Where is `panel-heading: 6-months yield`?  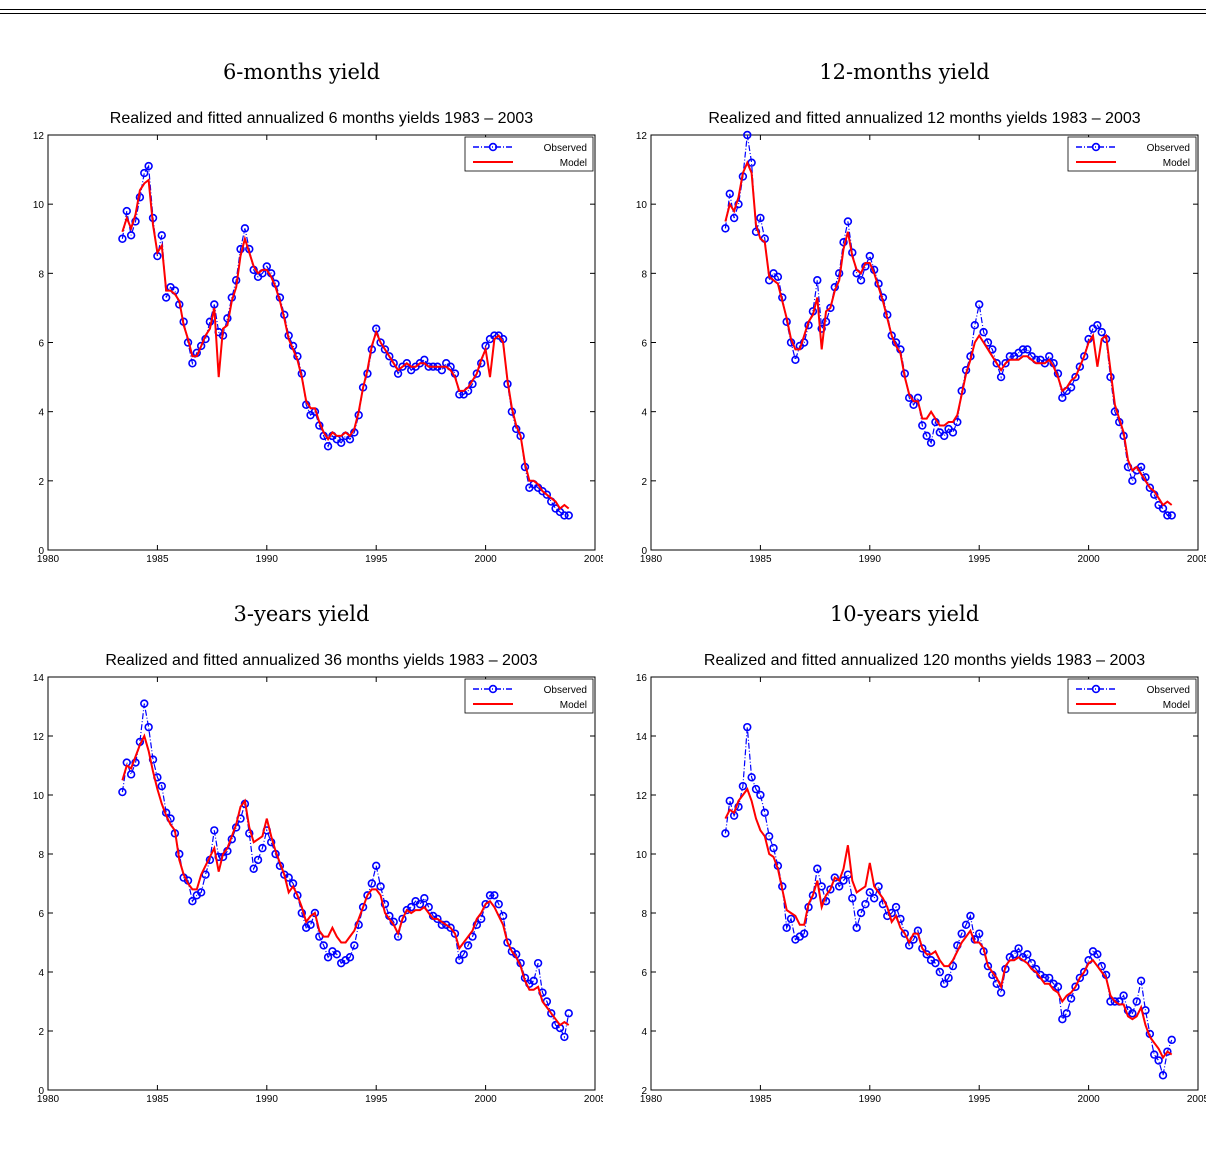 panel-heading: 6-months yield is located at coordinates (301, 72).